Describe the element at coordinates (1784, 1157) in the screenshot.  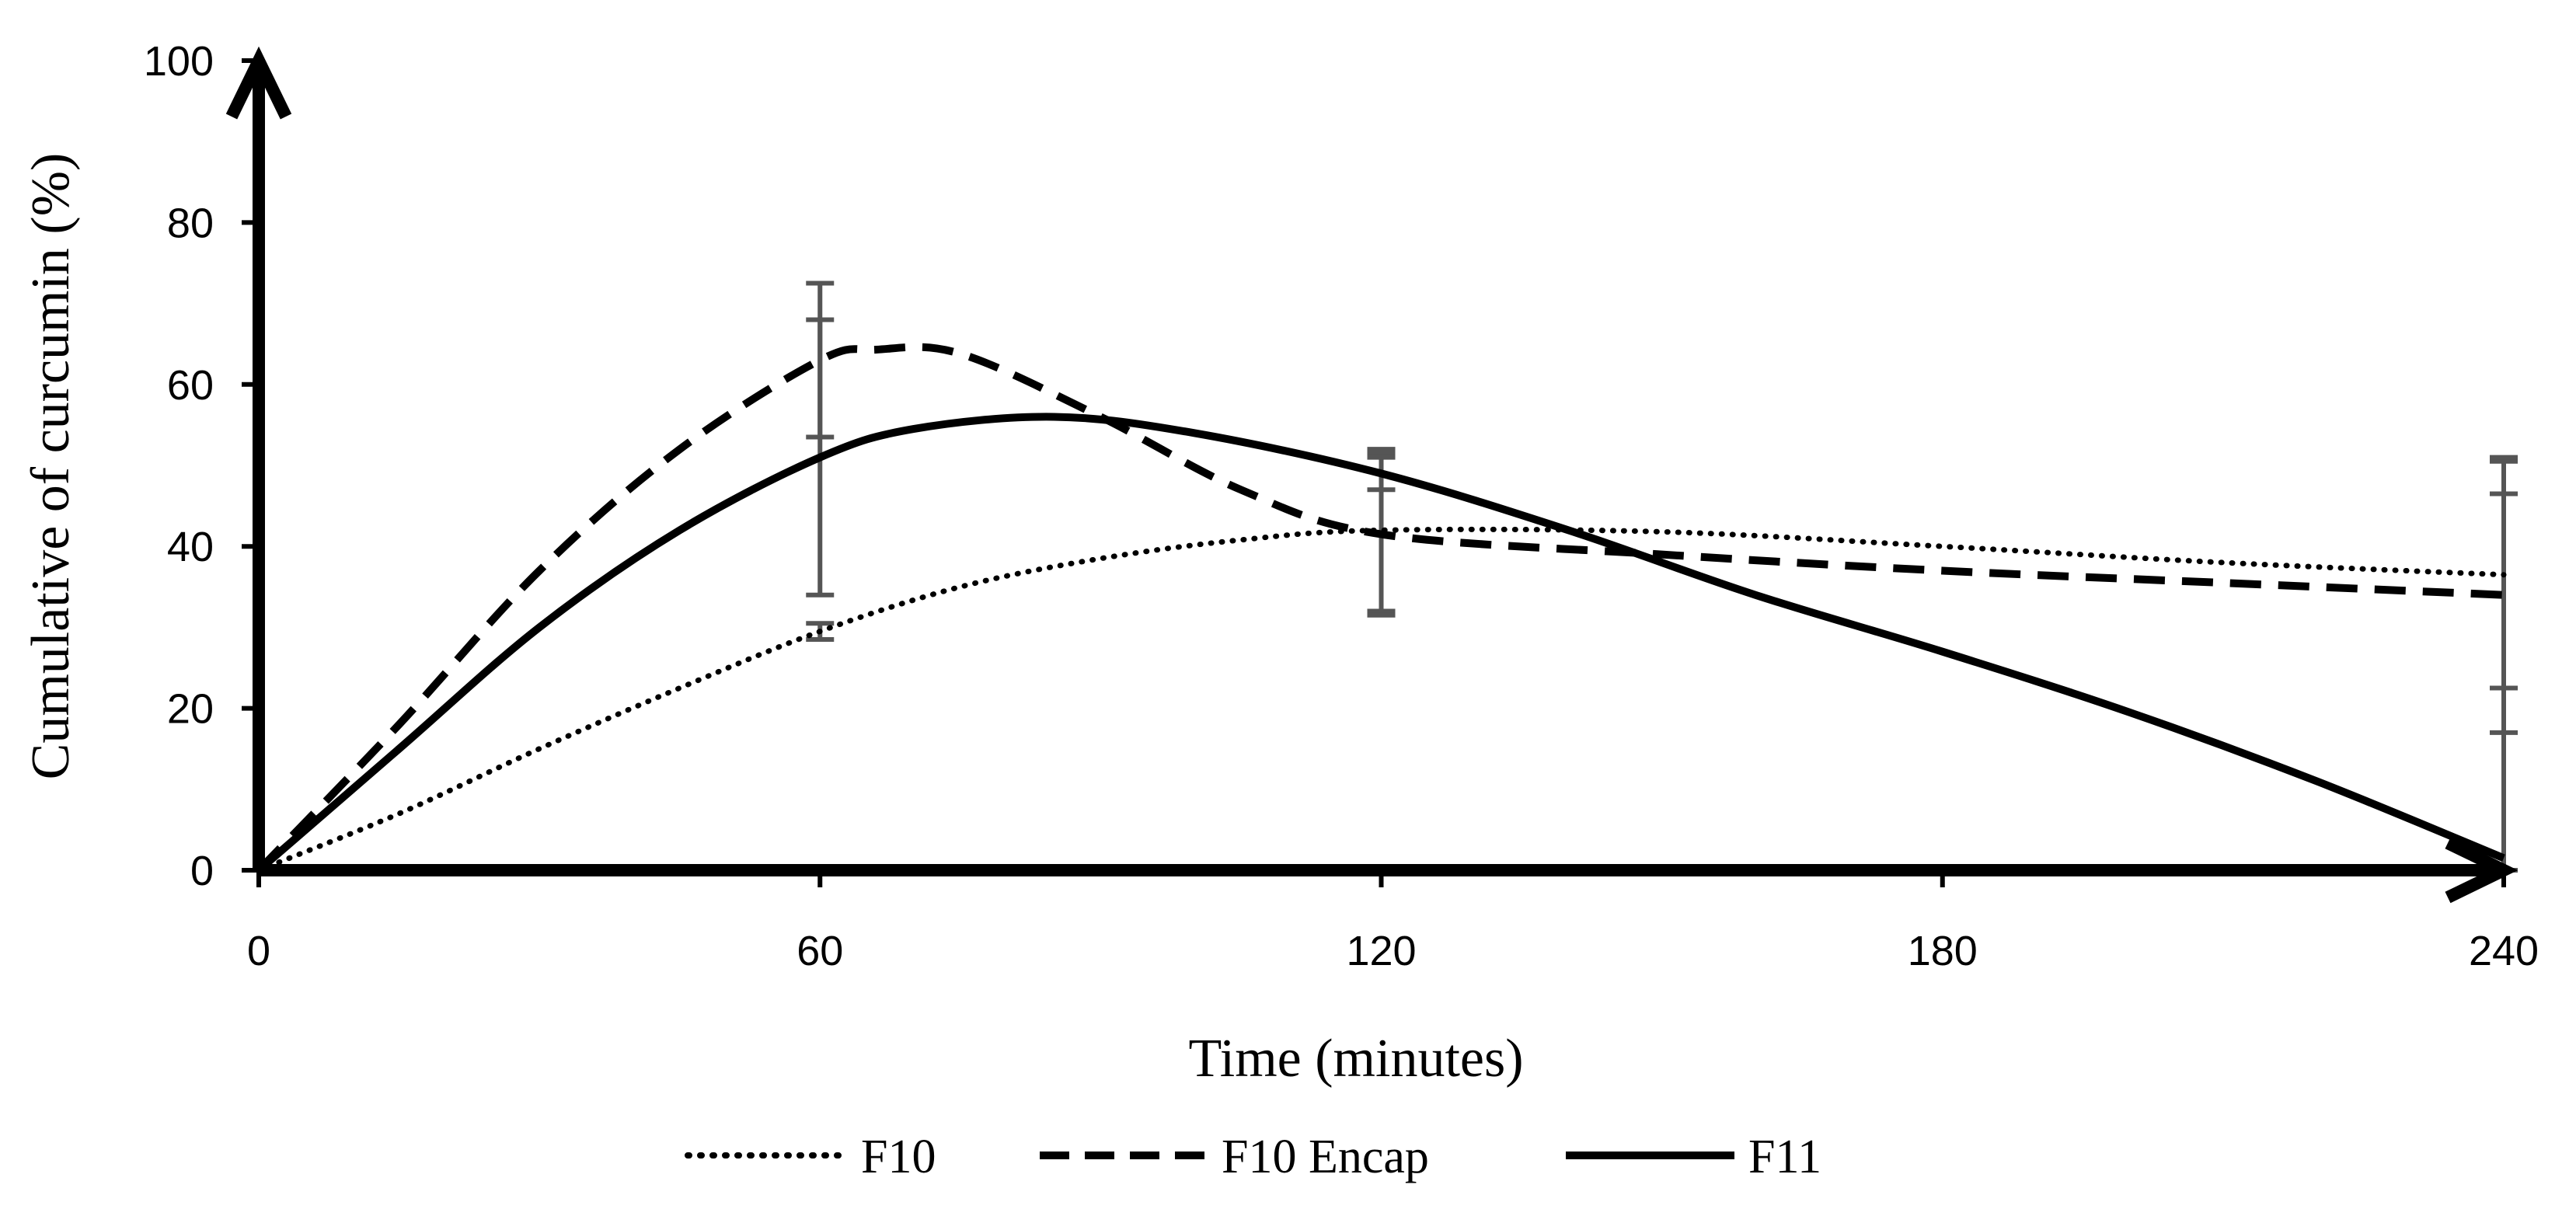
I see `legend-label-f11: F11` at that location.